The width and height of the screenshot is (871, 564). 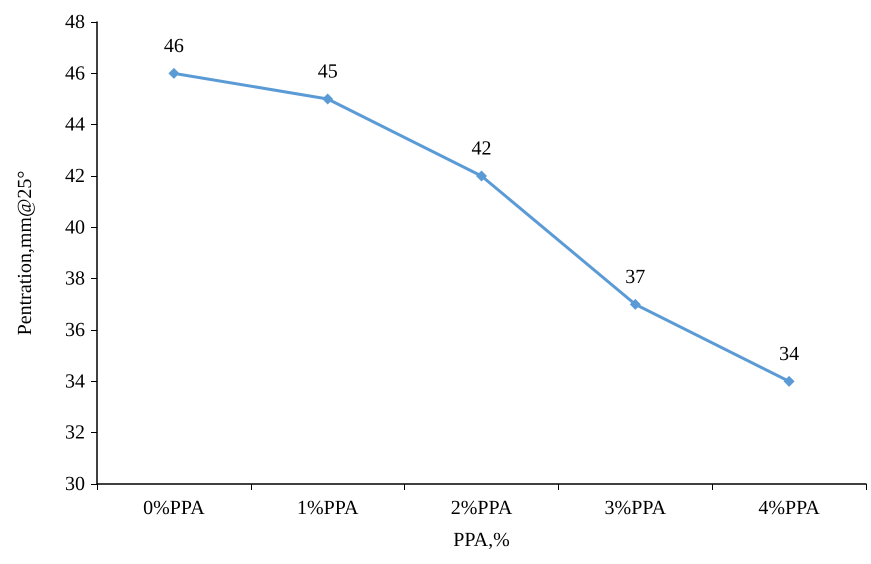 I want to click on y-axis-title: Pentration,mm@25°, so click(x=25, y=253).